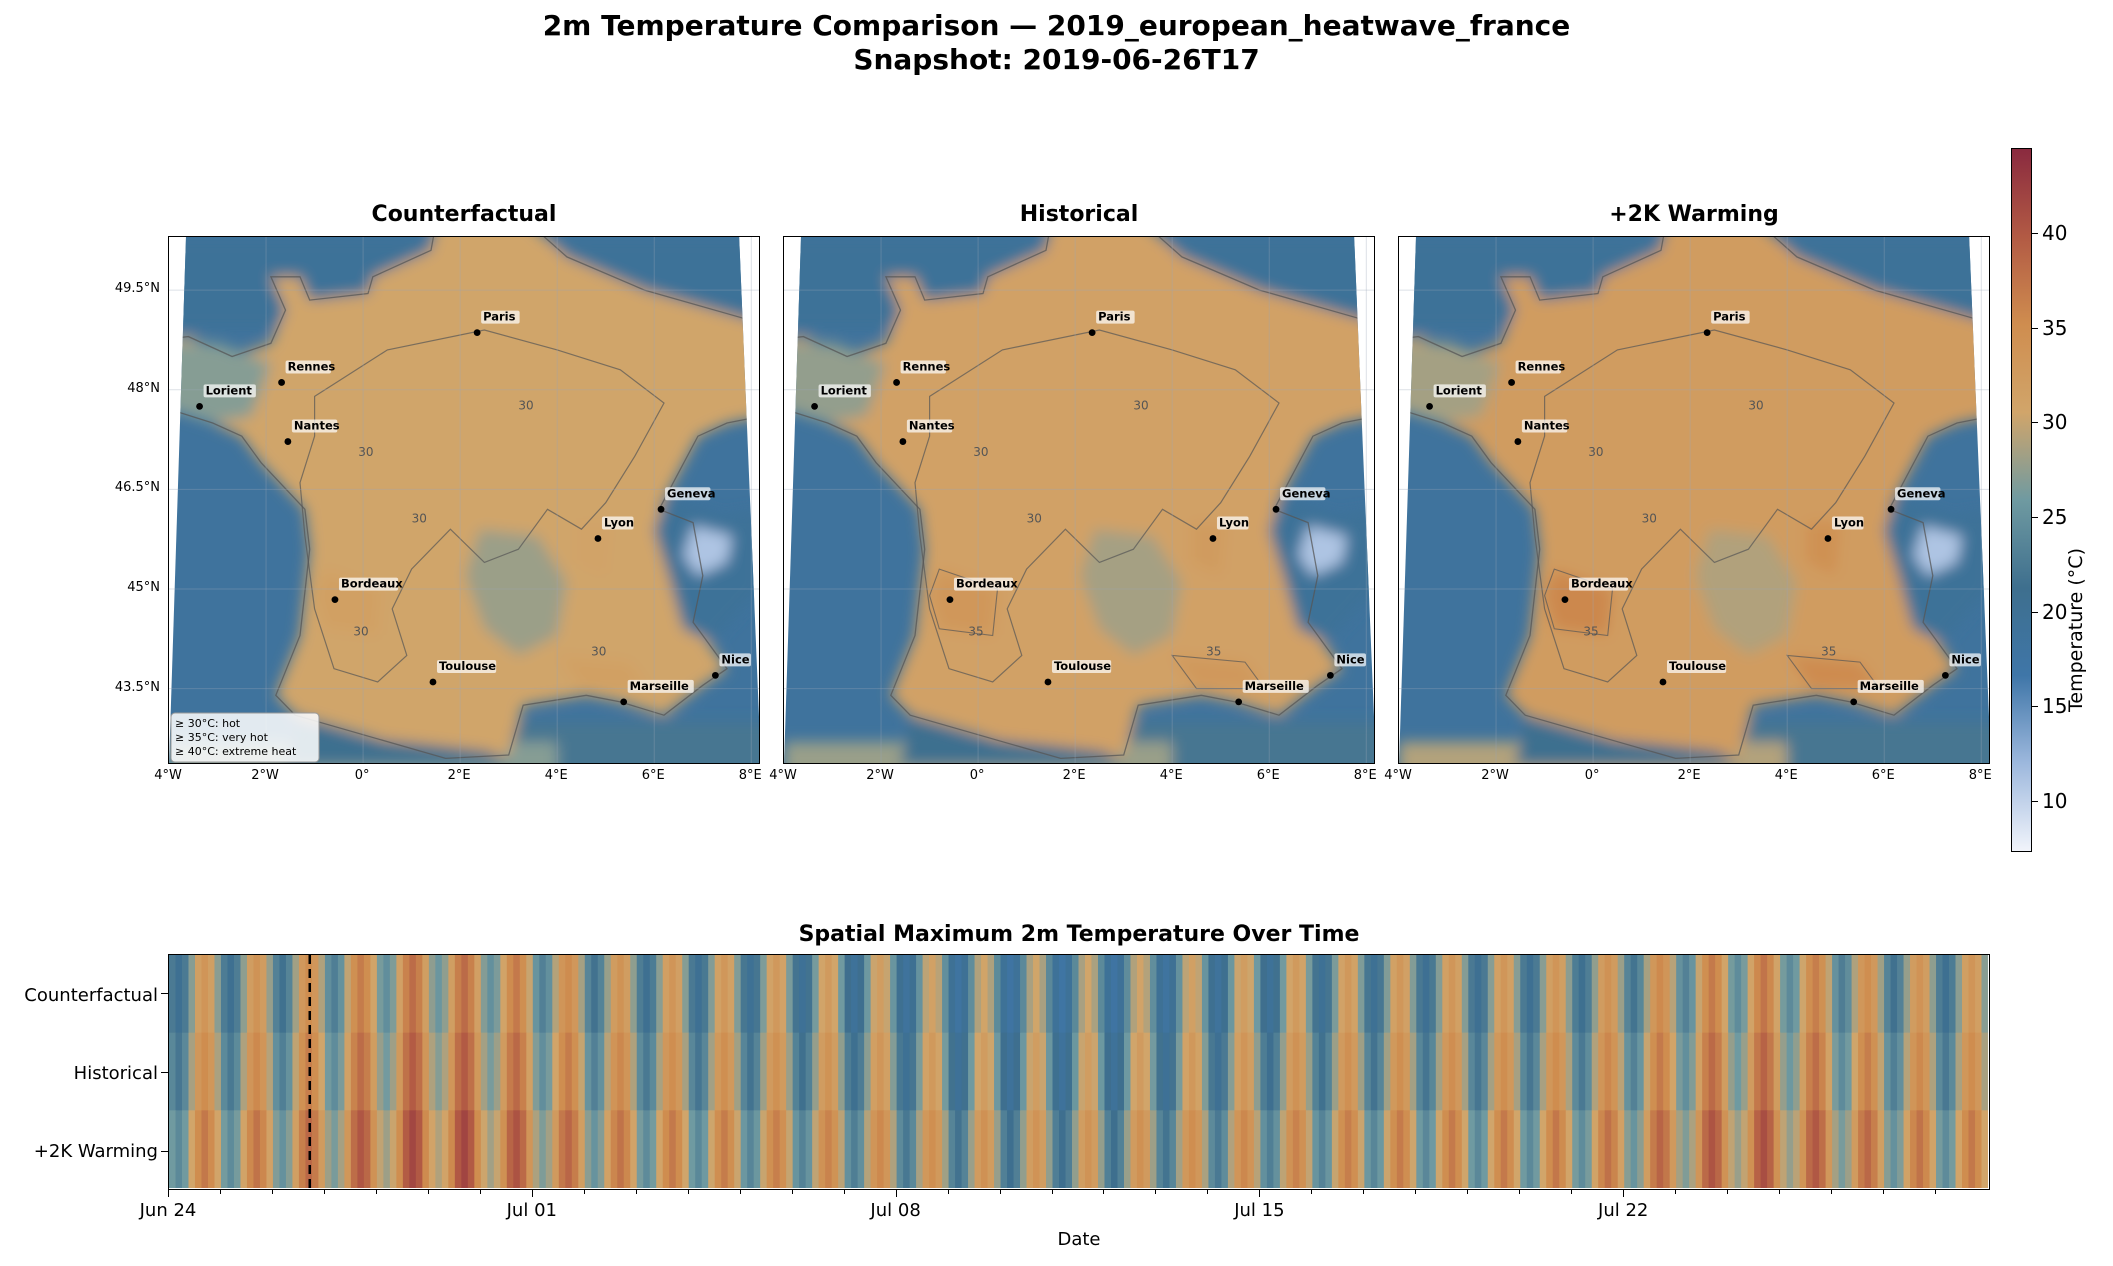 This screenshot has height=1266, width=2113. I want to click on panel-title-historical: Historical, so click(1079, 214).